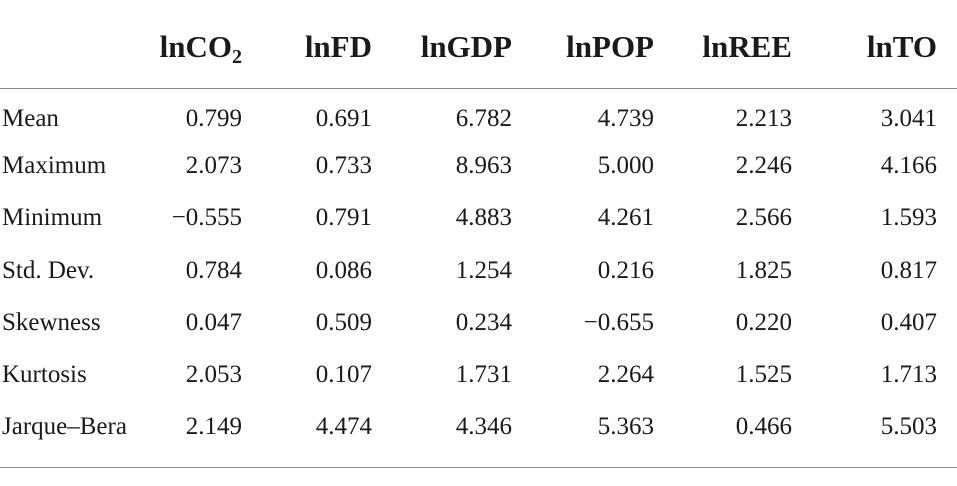  I want to click on row-label: Minimum, so click(52, 218).